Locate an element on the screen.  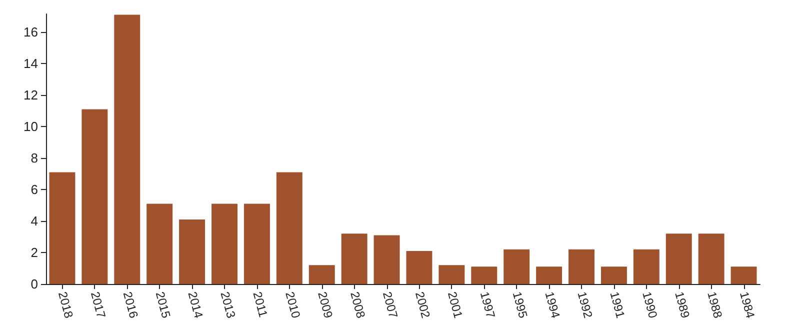
x-tick-label: 2002 is located at coordinates (422, 305).